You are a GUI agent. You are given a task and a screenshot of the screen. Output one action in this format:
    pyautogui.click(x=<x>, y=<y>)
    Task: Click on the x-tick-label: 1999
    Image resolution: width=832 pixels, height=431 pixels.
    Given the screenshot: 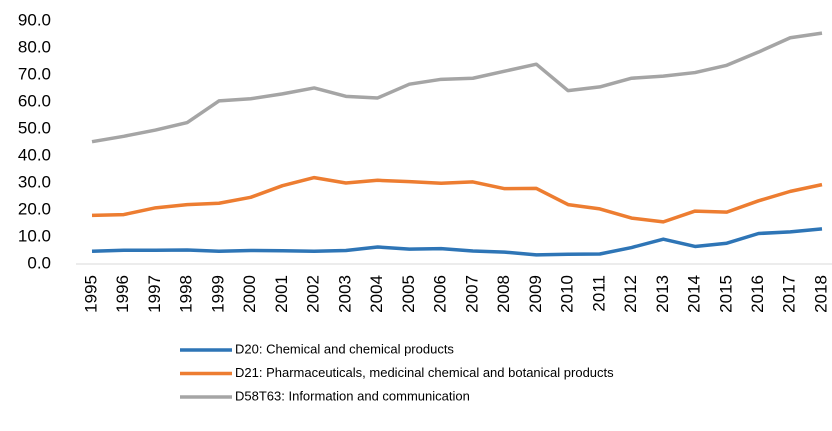 What is the action you would take?
    pyautogui.click(x=217, y=294)
    